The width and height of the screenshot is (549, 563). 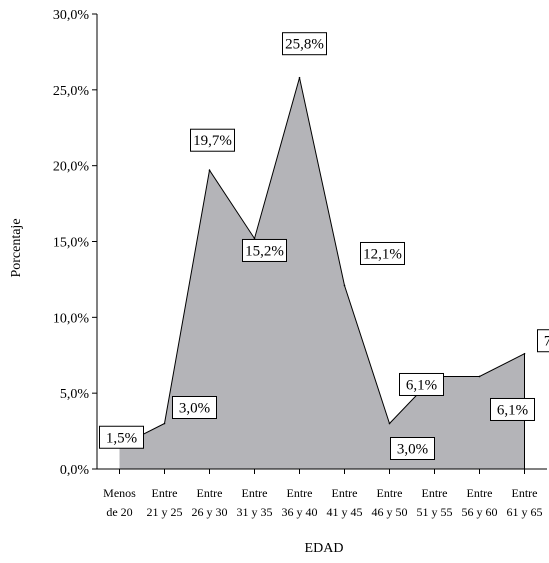 I want to click on x-tick-label: 61 y 65, so click(x=525, y=512).